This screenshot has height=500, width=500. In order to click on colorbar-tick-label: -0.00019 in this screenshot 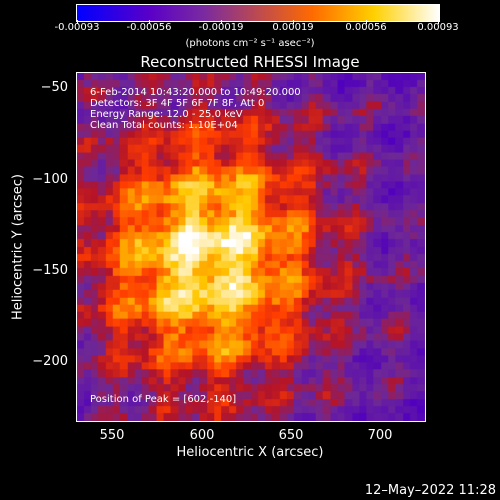, I will do `click(221, 27)`.